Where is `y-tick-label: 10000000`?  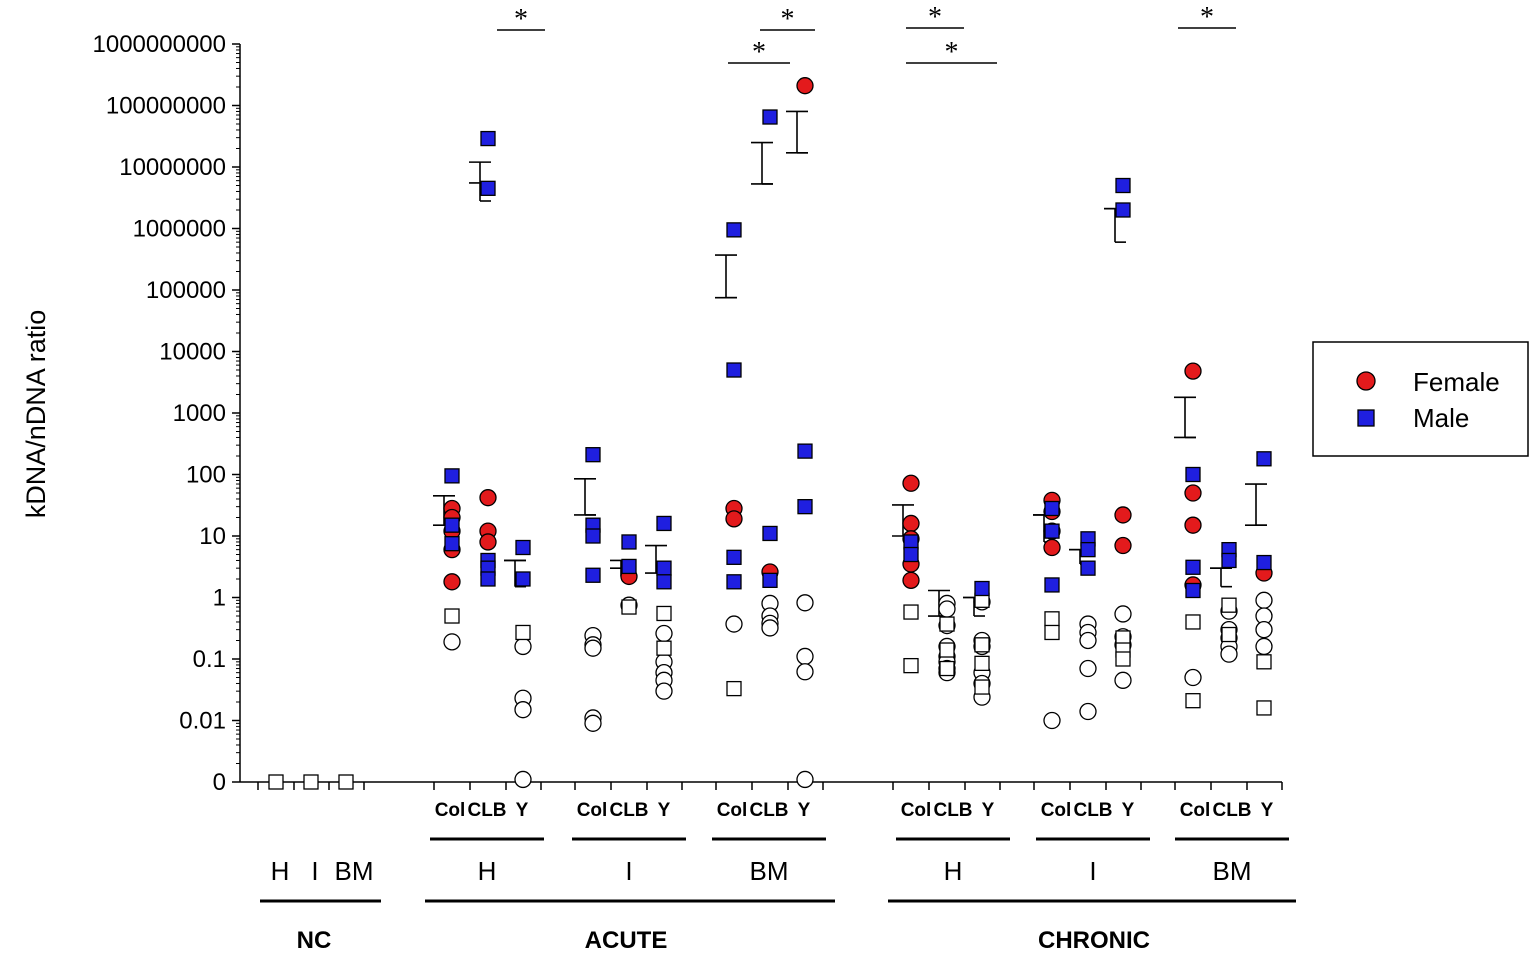
y-tick-label: 10000000 is located at coordinates (172, 167).